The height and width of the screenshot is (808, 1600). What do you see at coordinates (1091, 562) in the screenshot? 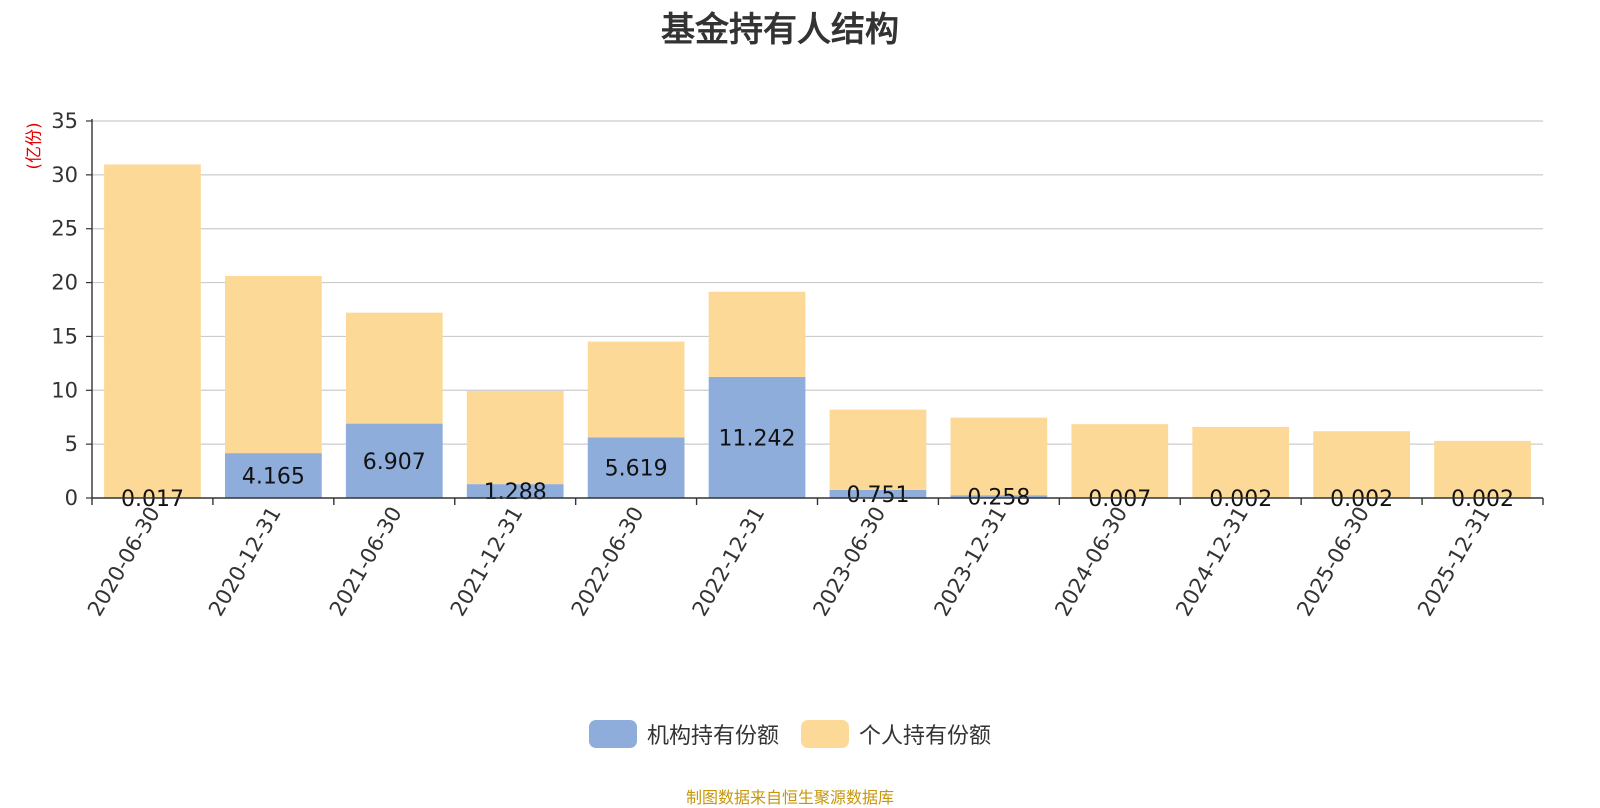
I see `x-tick-label: 2024-06-30` at bounding box center [1091, 562].